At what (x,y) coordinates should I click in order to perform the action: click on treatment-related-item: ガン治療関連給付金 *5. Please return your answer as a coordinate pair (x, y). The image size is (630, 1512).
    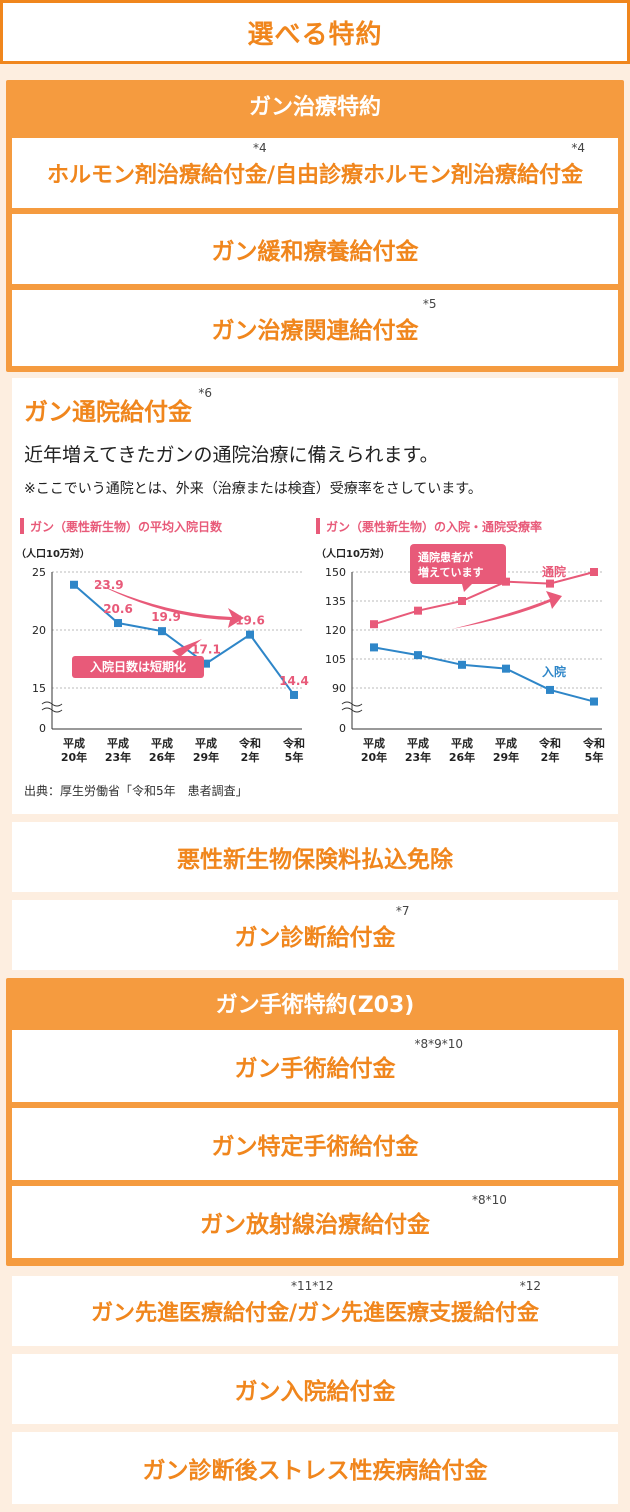
    Looking at the image, I should click on (315, 328).